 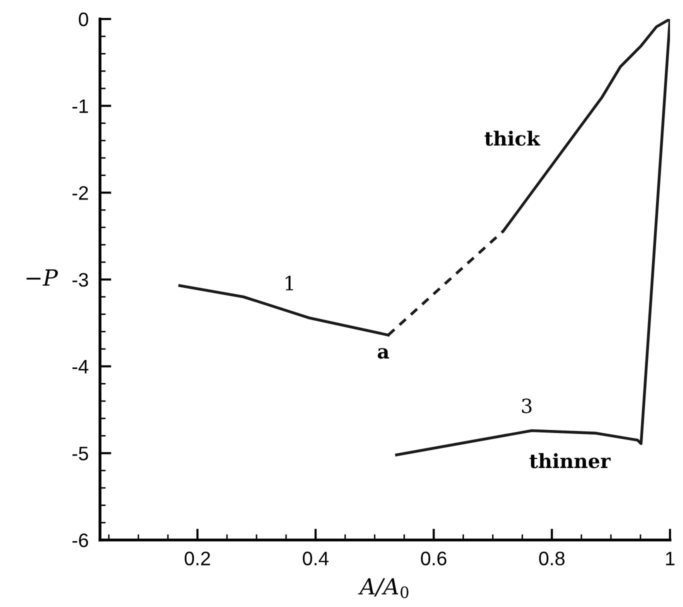 What do you see at coordinates (527, 406) in the screenshot?
I see `annotation: 3` at bounding box center [527, 406].